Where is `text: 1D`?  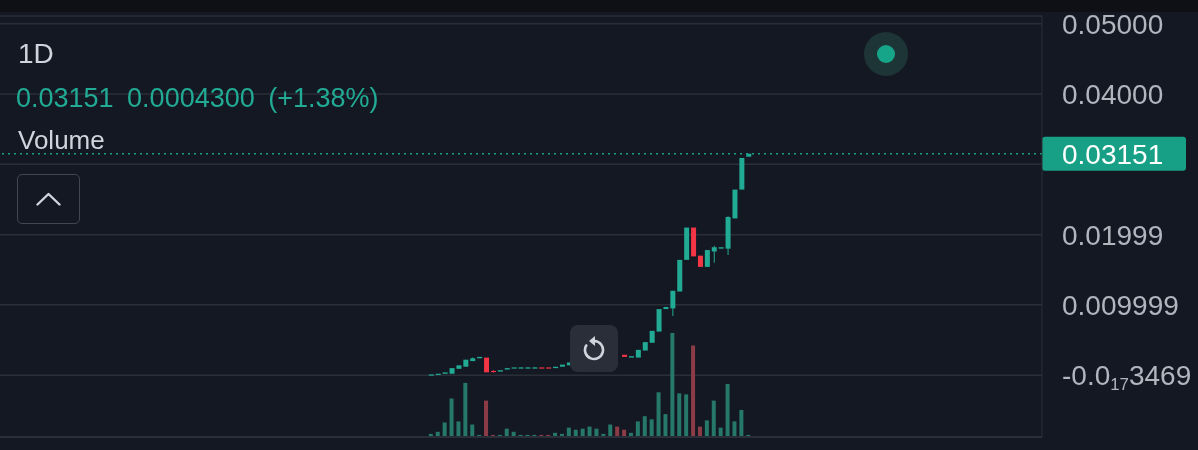 text: 1D is located at coordinates (36, 54).